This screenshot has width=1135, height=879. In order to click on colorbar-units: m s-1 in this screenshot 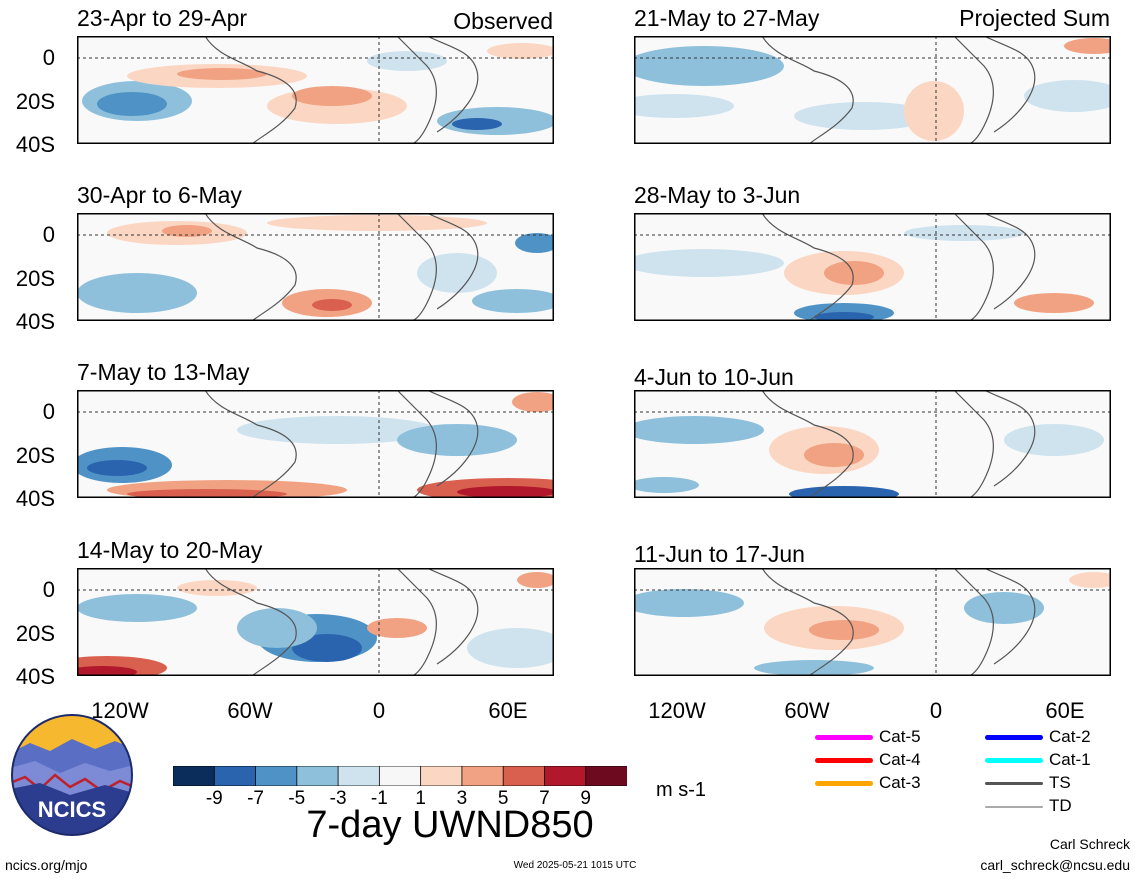, I will do `click(681, 790)`.